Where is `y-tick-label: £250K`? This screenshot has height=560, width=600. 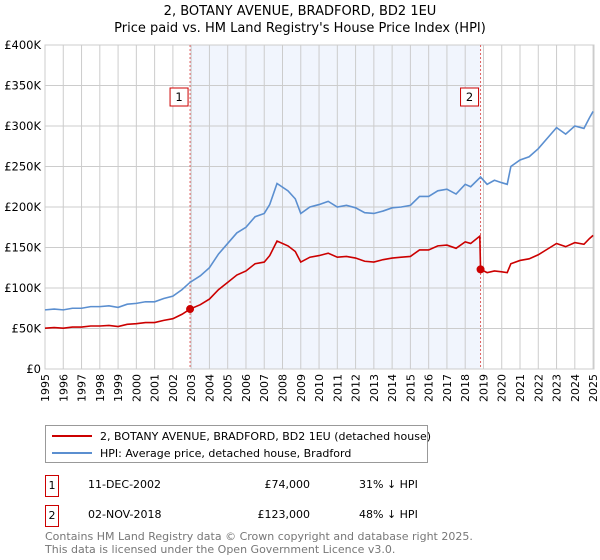
y-tick-label: £250K is located at coordinates (22, 167).